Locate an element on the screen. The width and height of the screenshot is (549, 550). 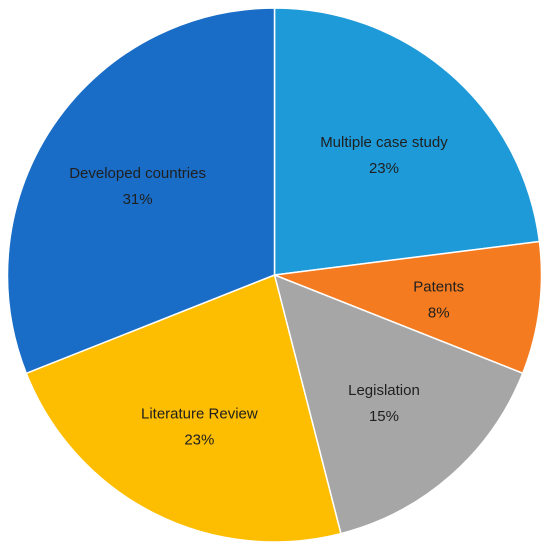
pie-slice-value-label: 8% is located at coordinates (439, 313).